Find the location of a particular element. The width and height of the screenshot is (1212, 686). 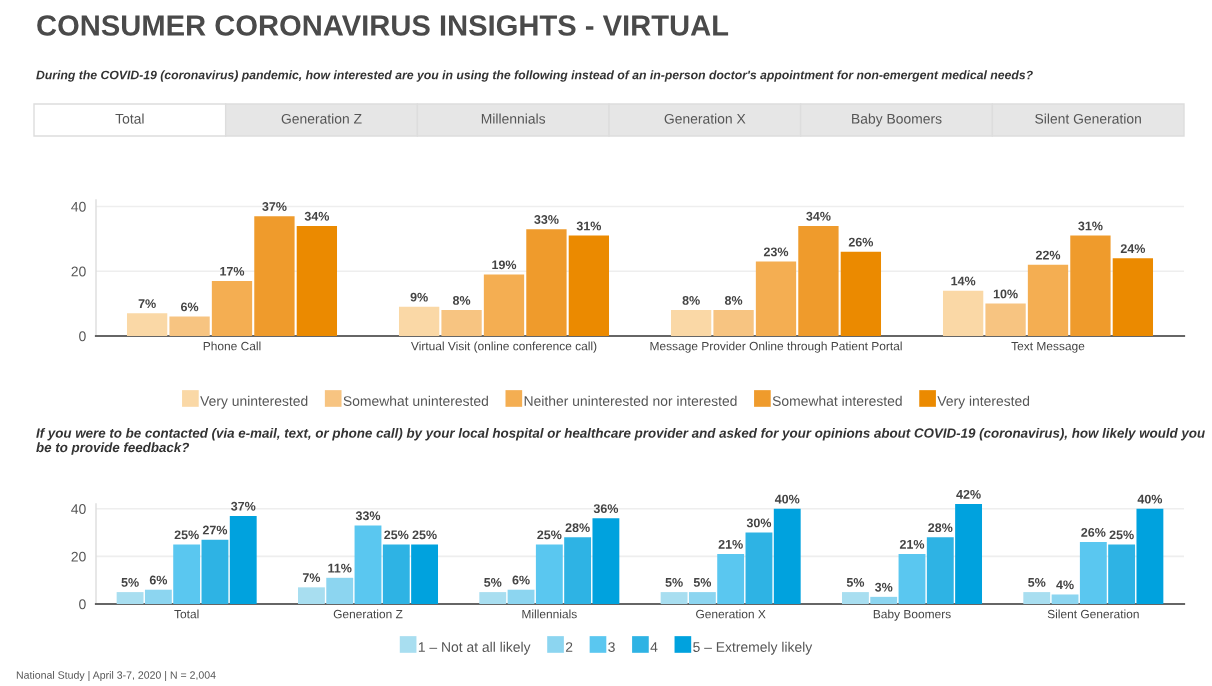

chart-title: CONSUMER CORONAVIRUS INSIGHTS - VIRTUAL is located at coordinates (383, 25).